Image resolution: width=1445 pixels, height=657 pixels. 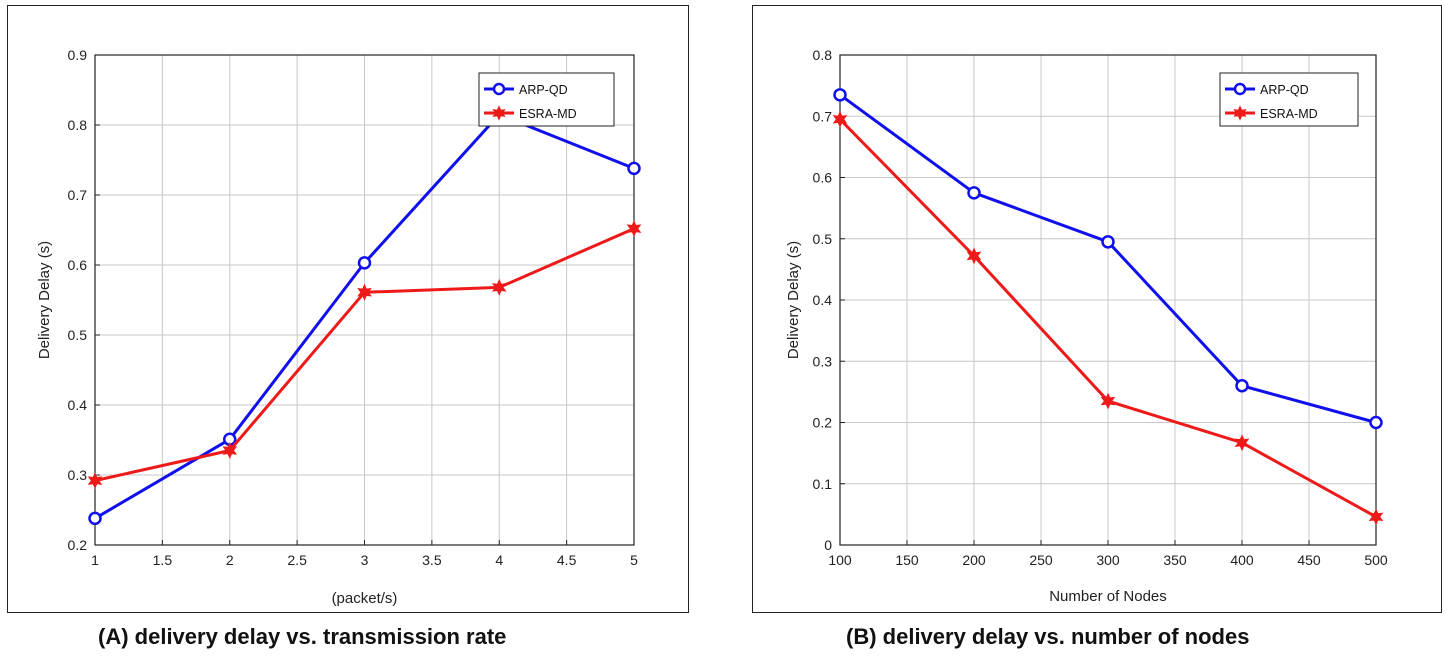 I want to click on caption-b: (B) delivery delay vs. number of nodes, so click(x=1048, y=636).